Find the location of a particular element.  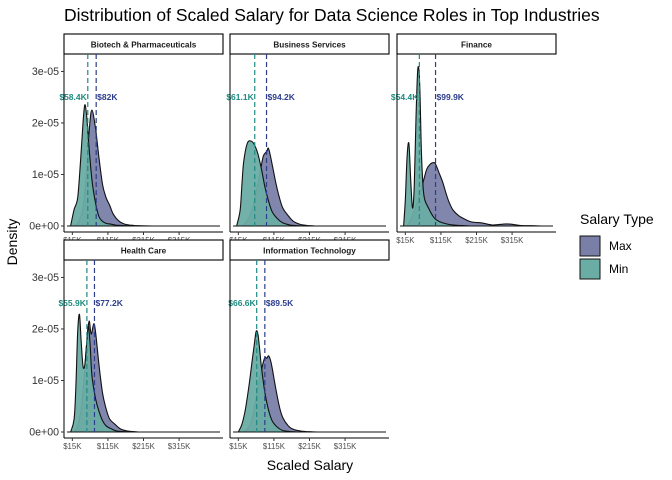

strip-finance is located at coordinates (476, 44).